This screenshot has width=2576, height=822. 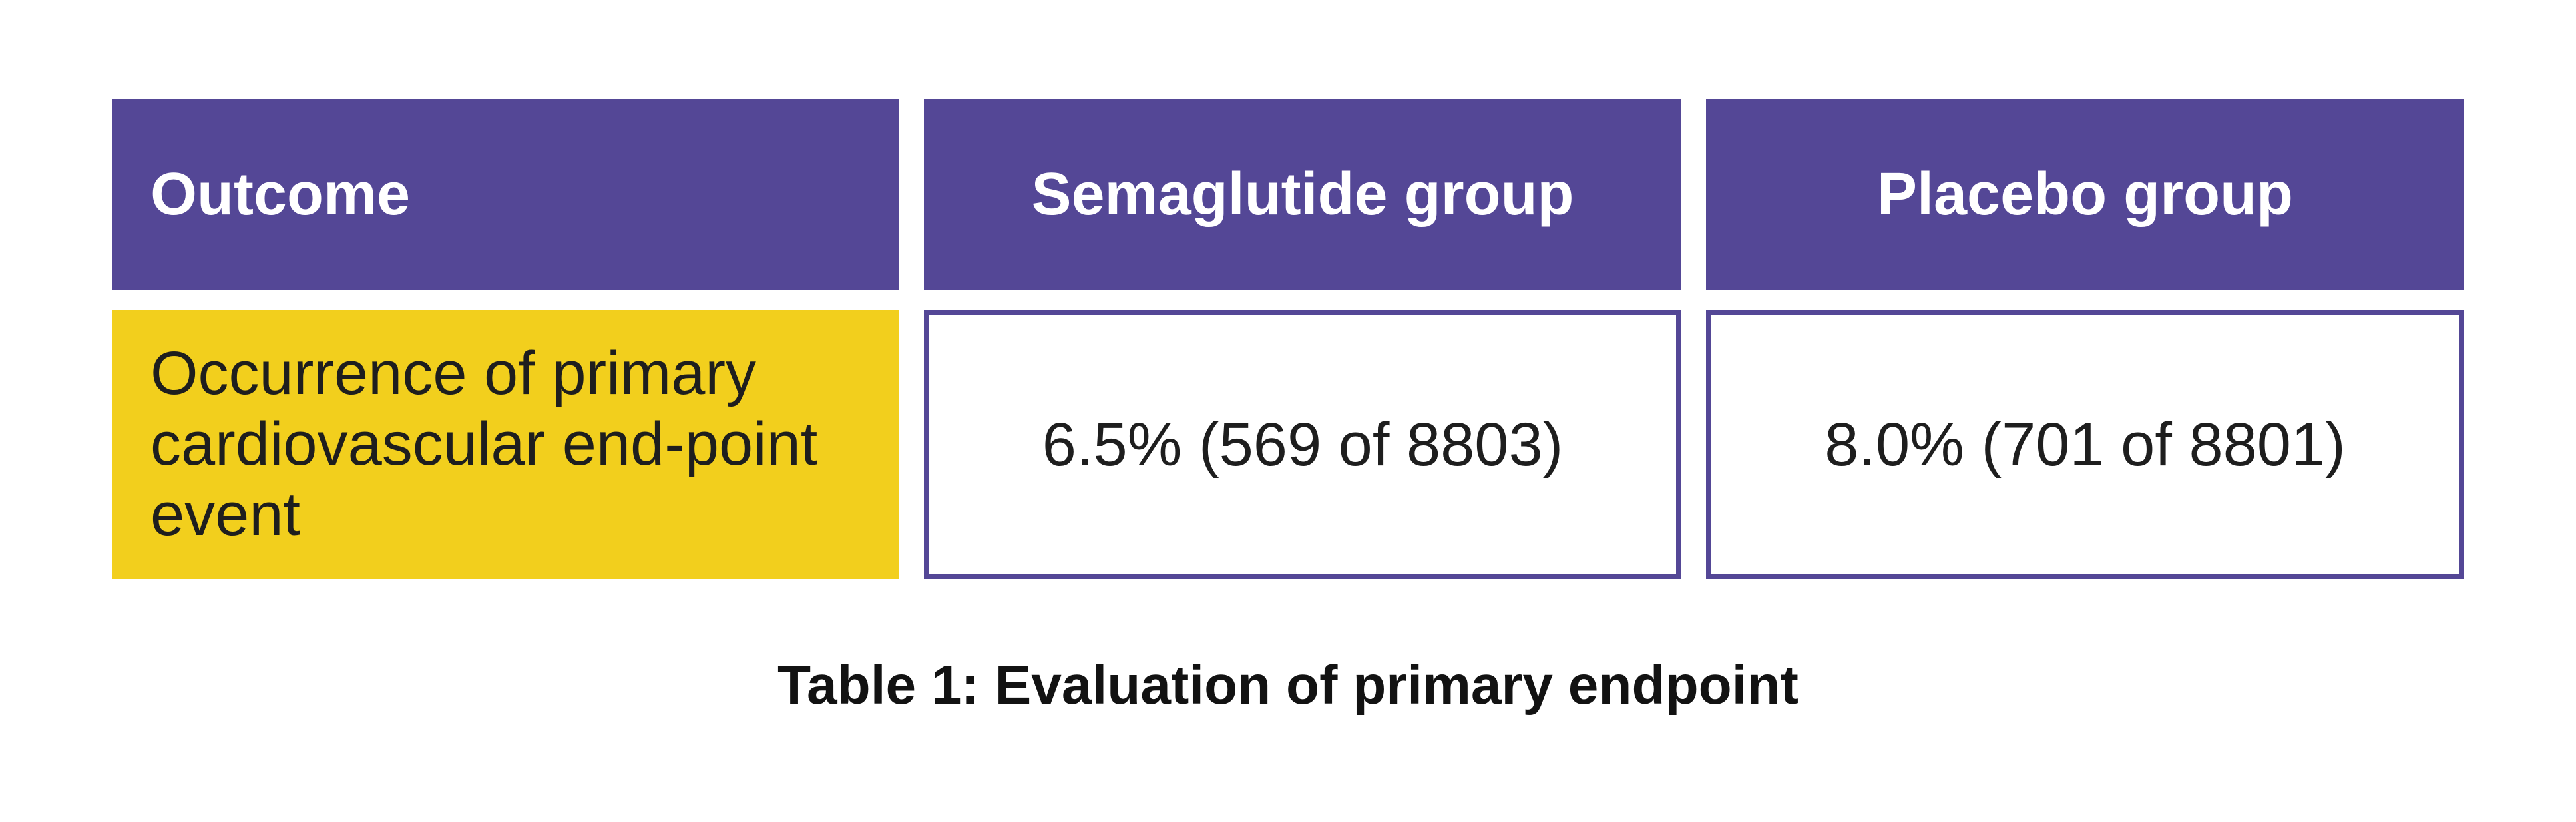 What do you see at coordinates (2085, 195) in the screenshot?
I see `header-cell-placebo-group: Placebo group` at bounding box center [2085, 195].